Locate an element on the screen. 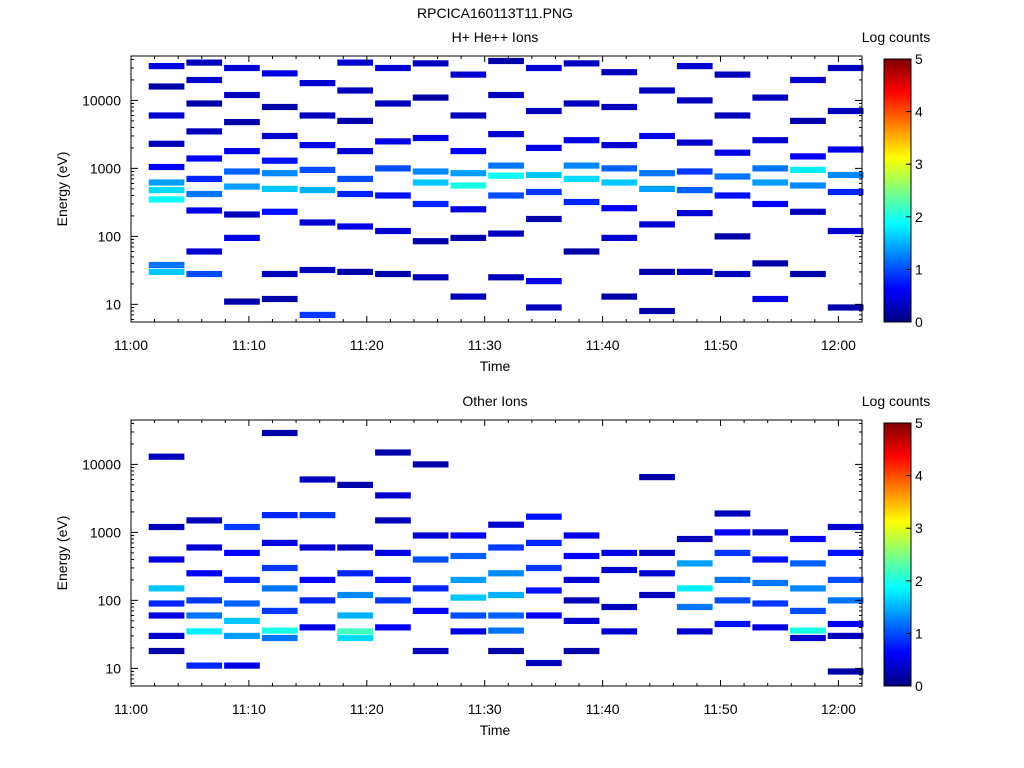 This screenshot has width=1024, height=768. colorbar-tick-label: 2 is located at coordinates (919, 581).